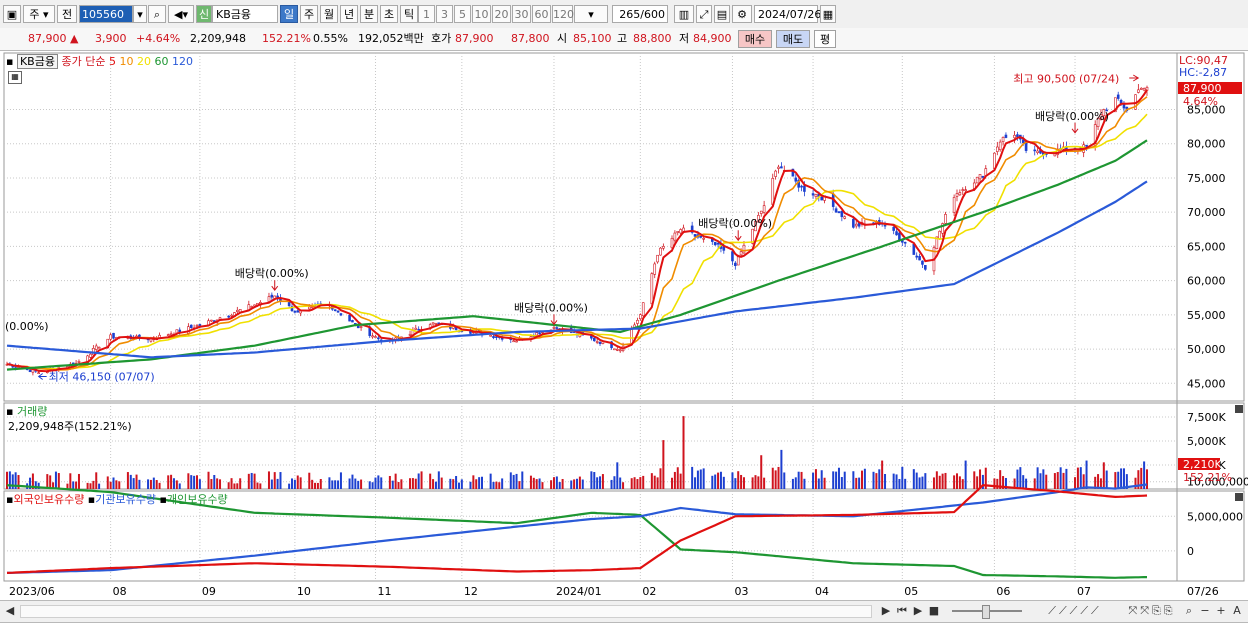 Image resolution: width=1248 pixels, height=623 pixels. I want to click on rewind-icon: ⏮, so click(902, 610).